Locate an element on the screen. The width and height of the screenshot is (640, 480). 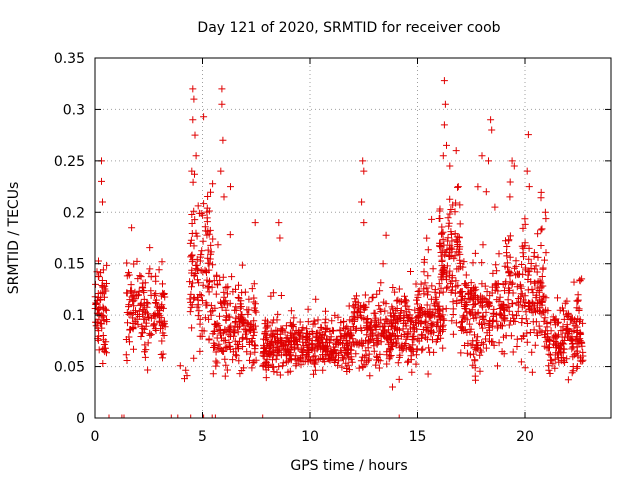
y-axis-label: SRMTID / TECUs is located at coordinates (14, 238).